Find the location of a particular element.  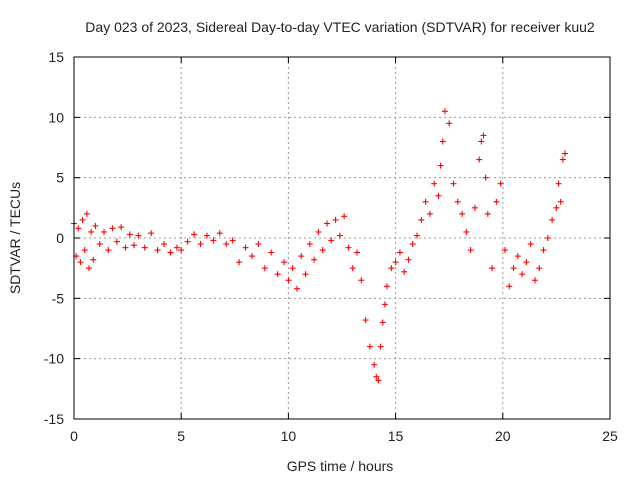

y-axis-label: SDTVAR / TECUs is located at coordinates (15, 238).